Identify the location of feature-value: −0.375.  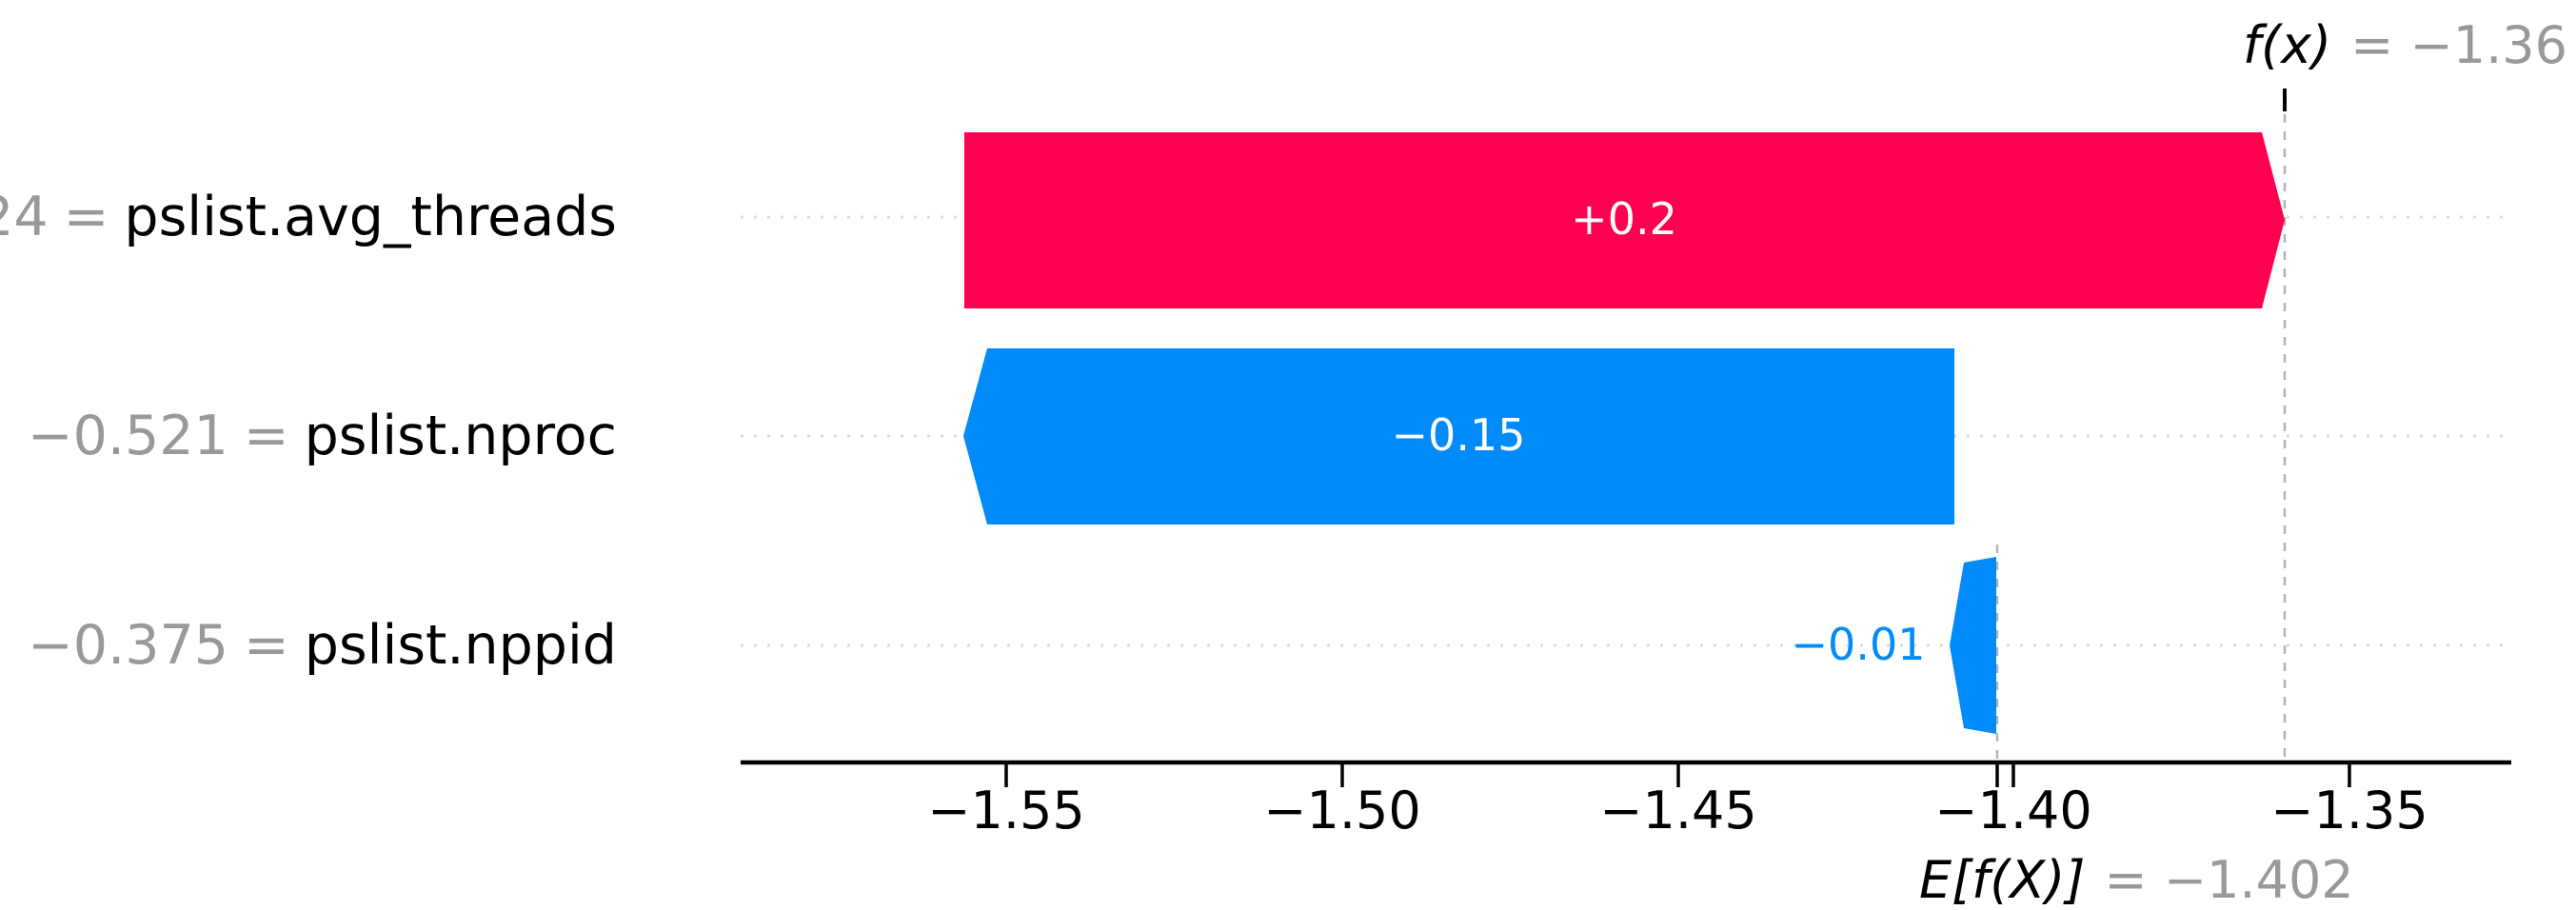
(128, 645).